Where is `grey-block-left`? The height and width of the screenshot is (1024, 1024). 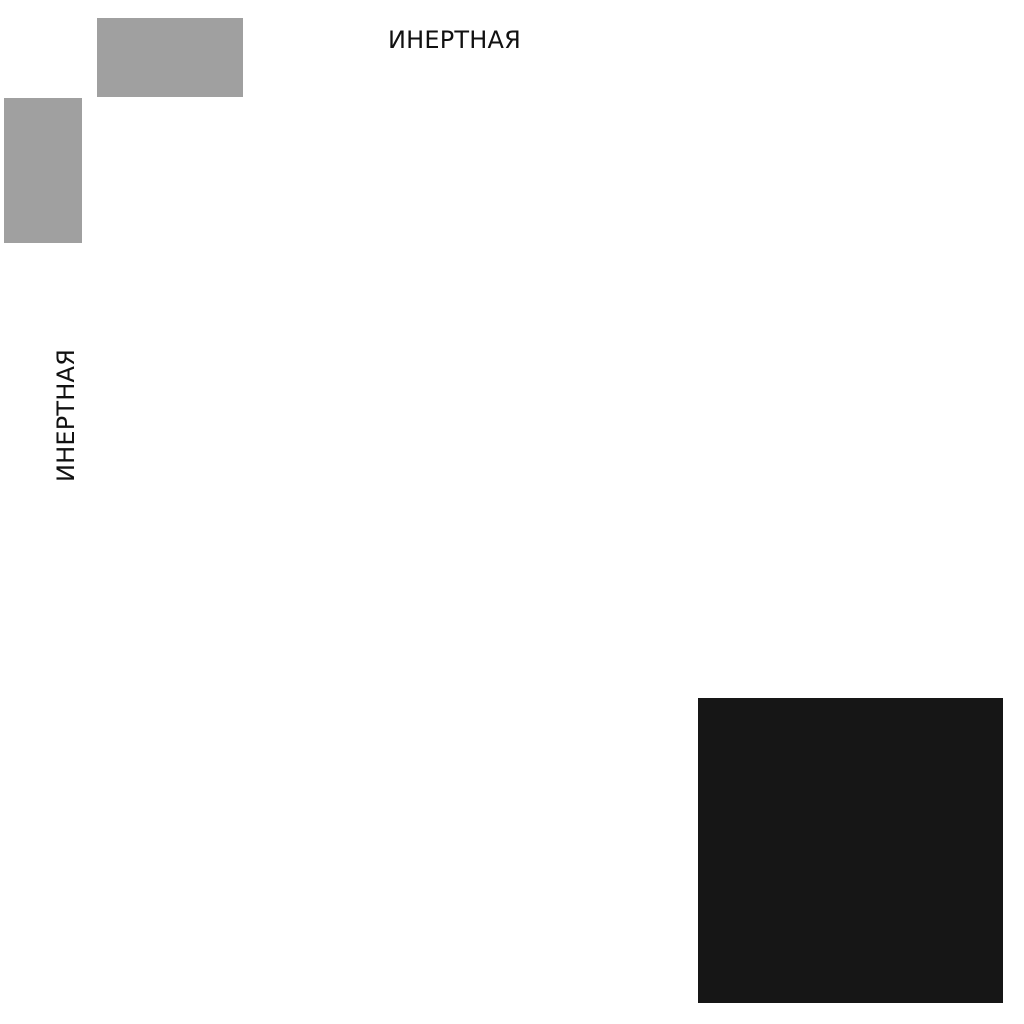
grey-block-left is located at coordinates (43, 170).